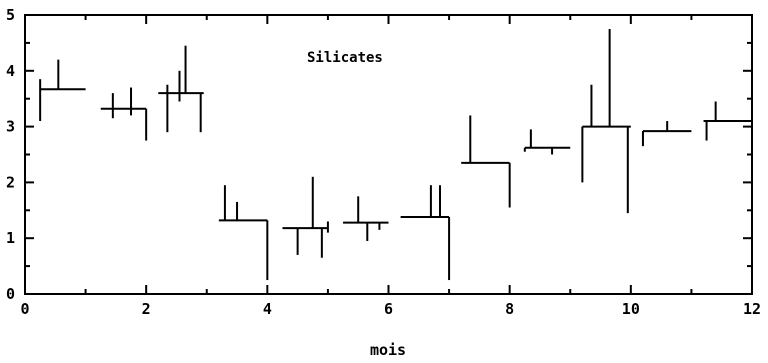 This screenshot has height=363, width=768. I want to click on x-tick-label: 8, so click(509, 309).